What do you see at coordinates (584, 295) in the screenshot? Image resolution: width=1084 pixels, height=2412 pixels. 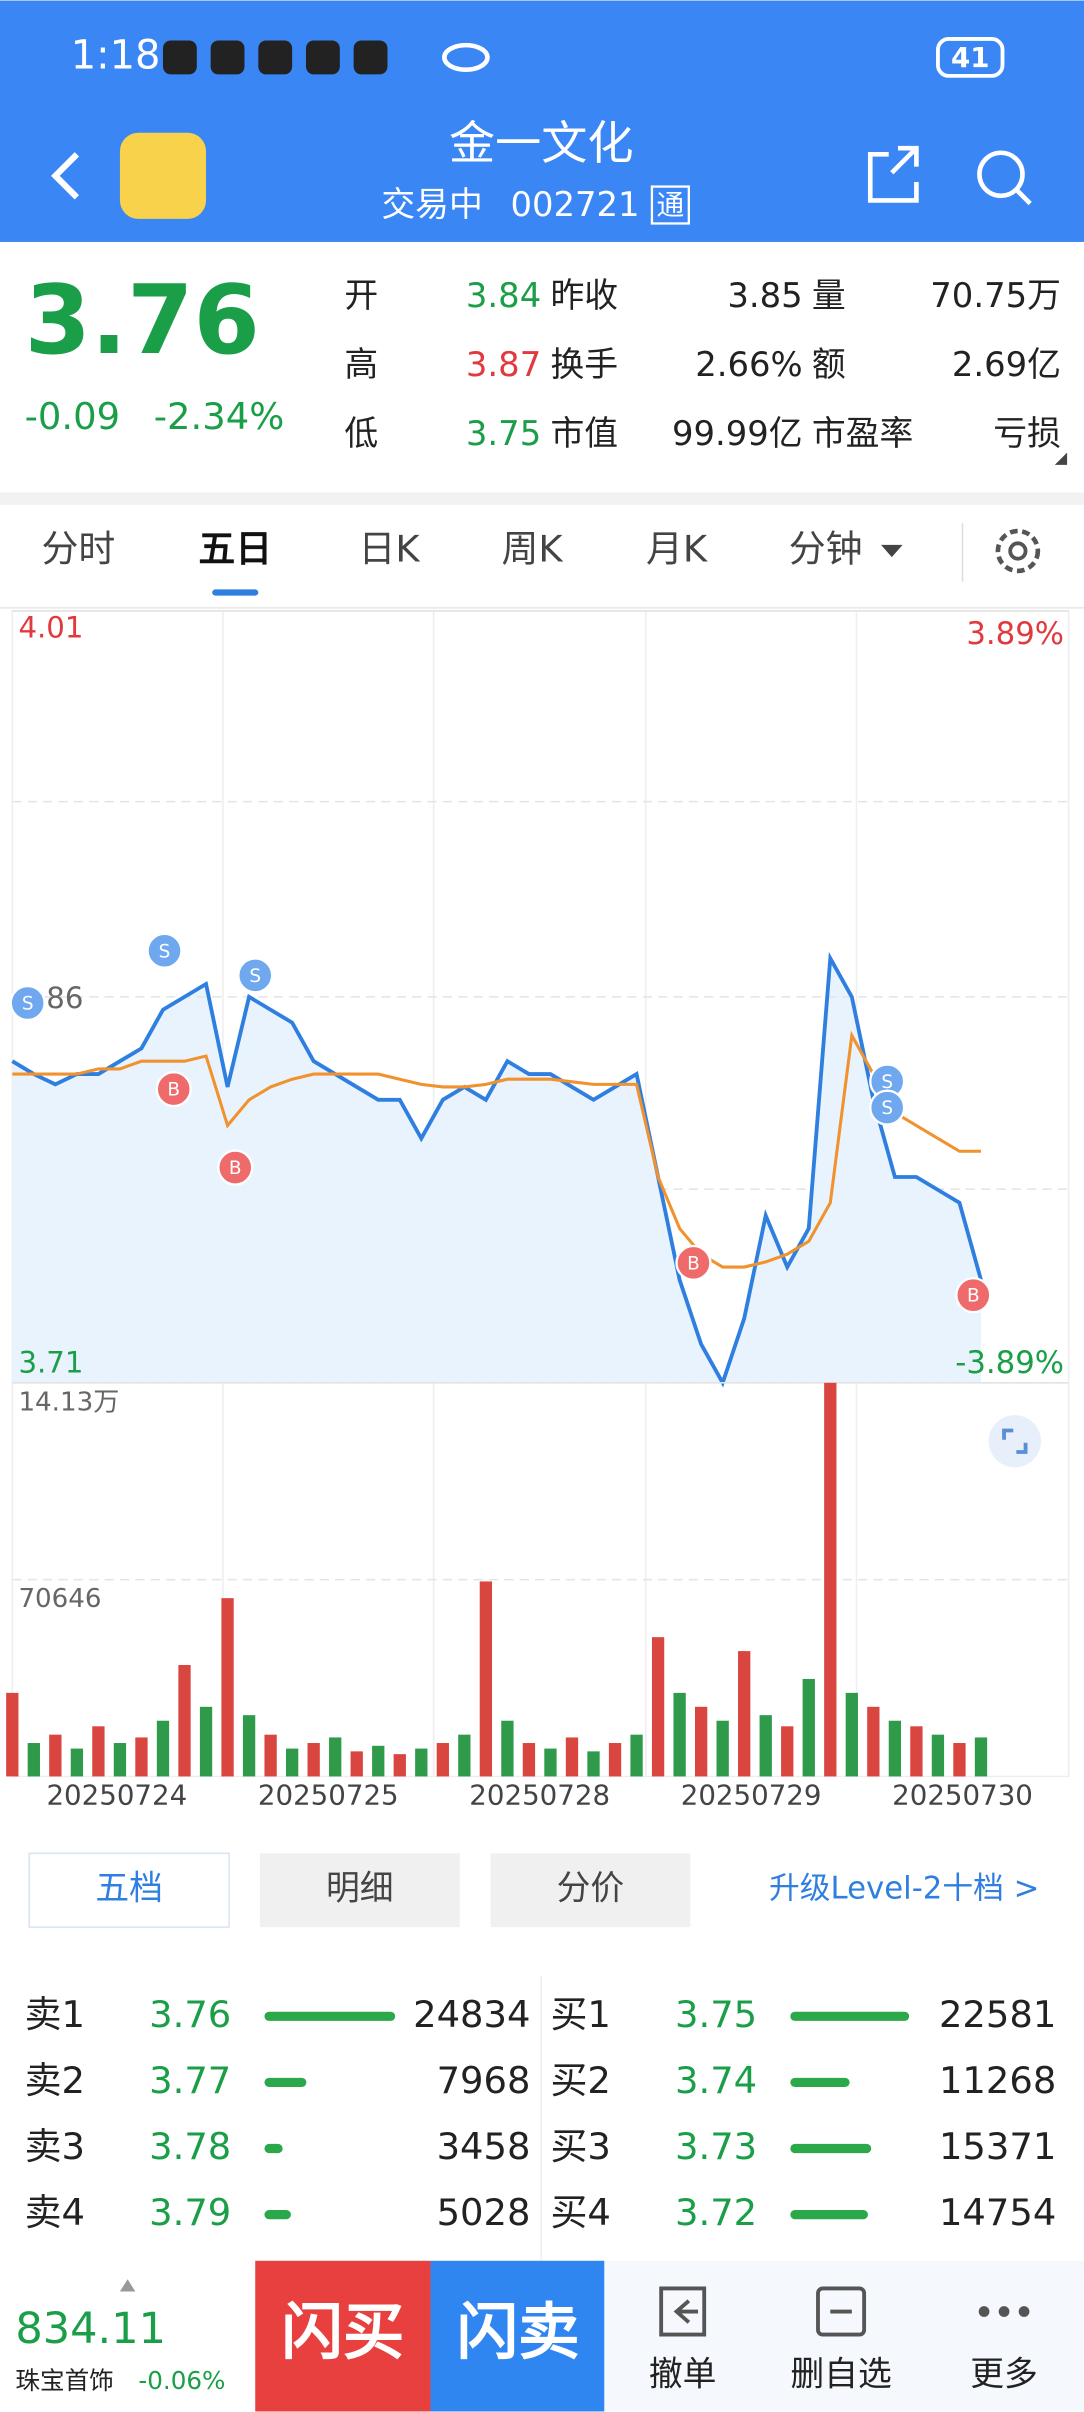 I see `stat-label: 昨收` at bounding box center [584, 295].